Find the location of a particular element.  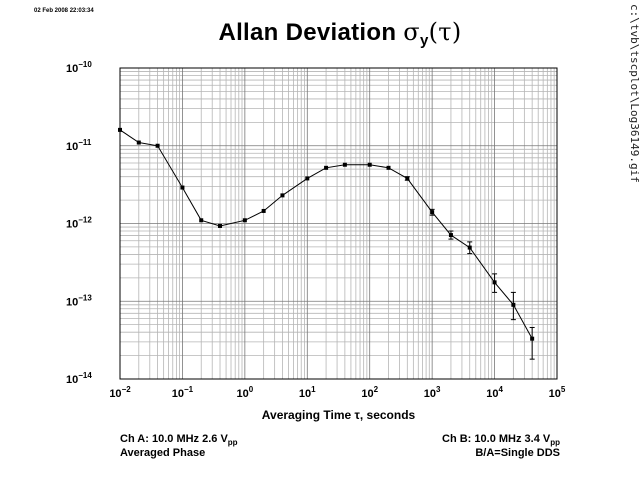

y-tick-label: 10−12 is located at coordinates (79, 223).